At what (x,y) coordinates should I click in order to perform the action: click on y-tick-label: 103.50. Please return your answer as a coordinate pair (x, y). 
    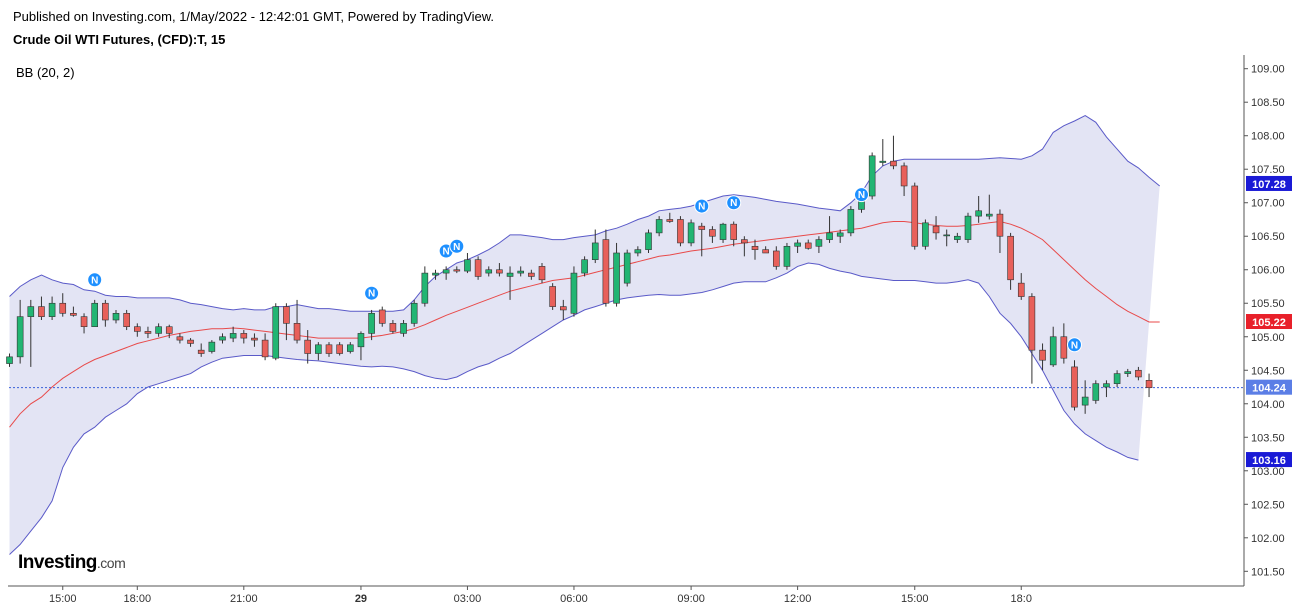
    Looking at the image, I should click on (1268, 438).